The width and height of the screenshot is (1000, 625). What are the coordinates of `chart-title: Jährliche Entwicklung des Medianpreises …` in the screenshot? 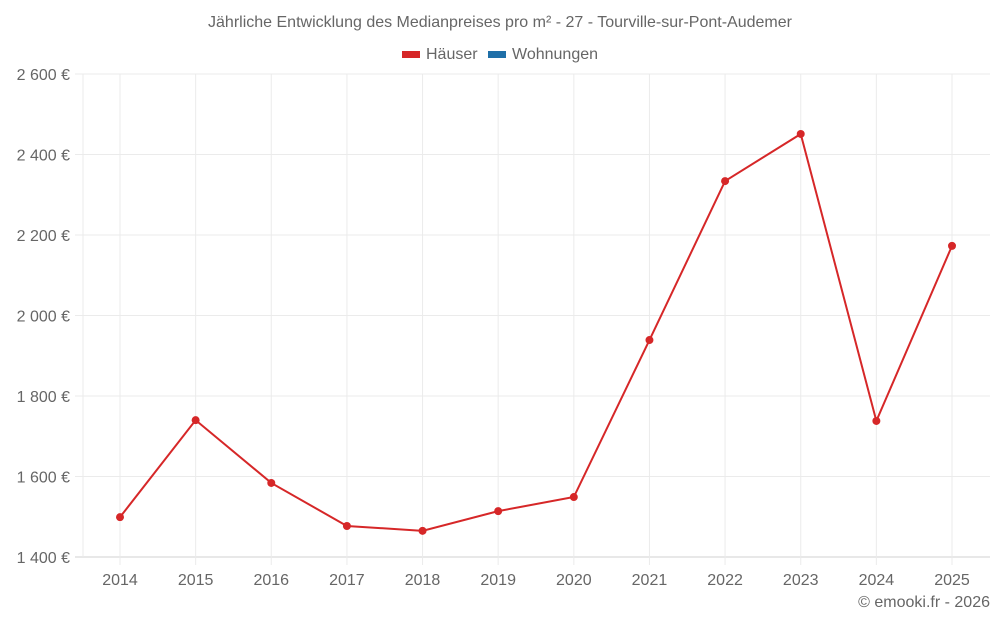 It's located at (500, 22).